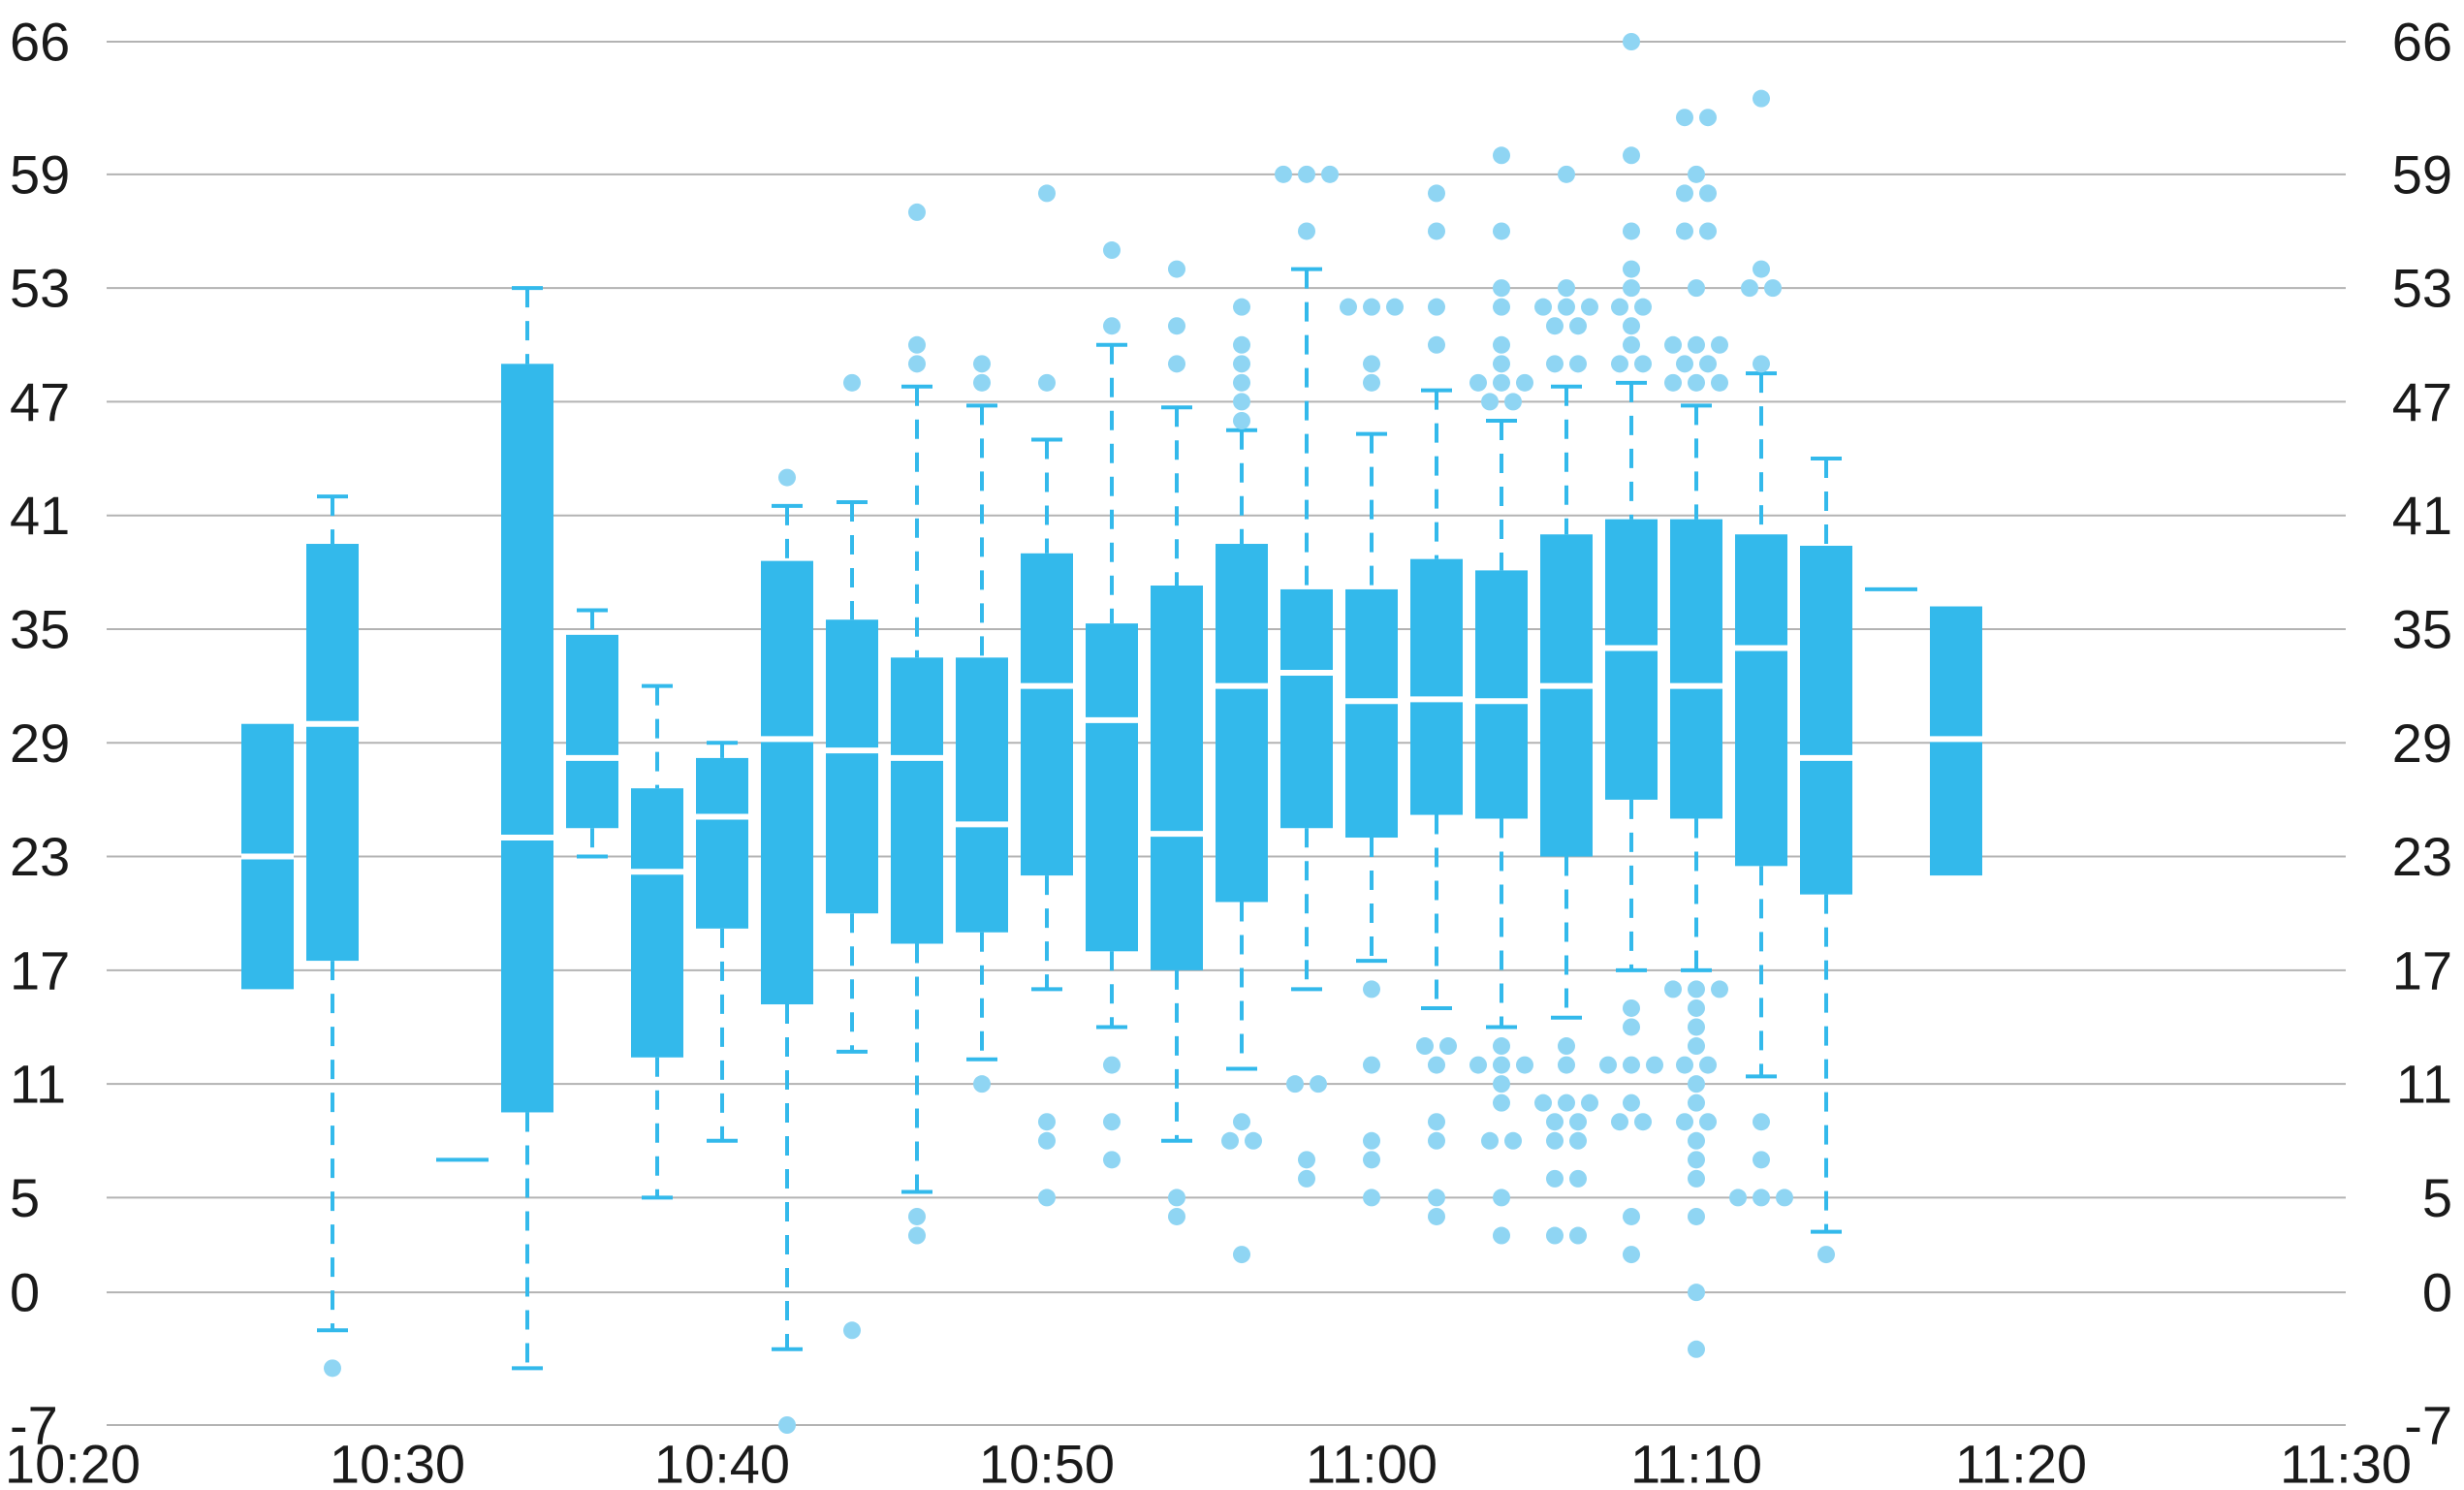  I want to click on y-tick-label-left: 11, so click(38, 1084).